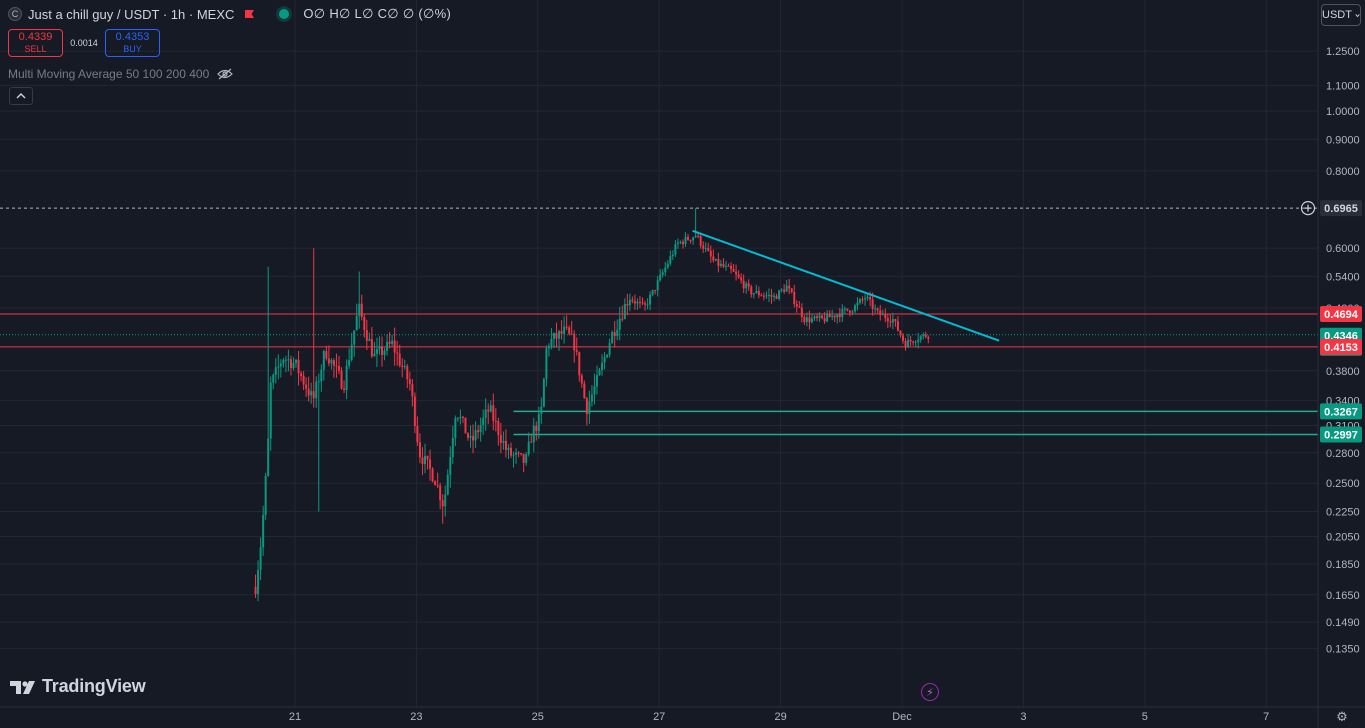 This screenshot has width=1365, height=728. Describe the element at coordinates (1342, 716) in the screenshot. I see `gear-icon: ⚙` at that location.